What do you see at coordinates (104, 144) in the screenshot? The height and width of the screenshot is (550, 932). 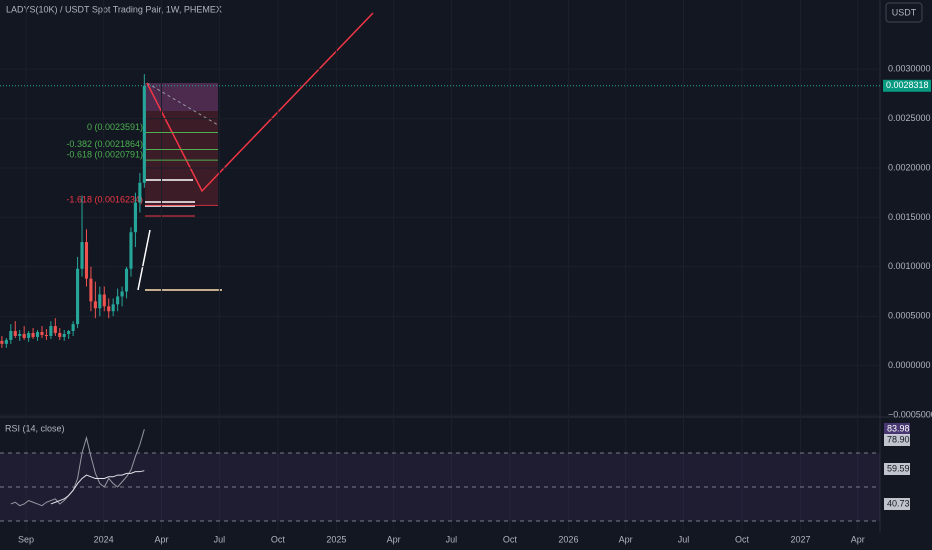 I see `fib-label: -0.382 (0.0021864)` at bounding box center [104, 144].